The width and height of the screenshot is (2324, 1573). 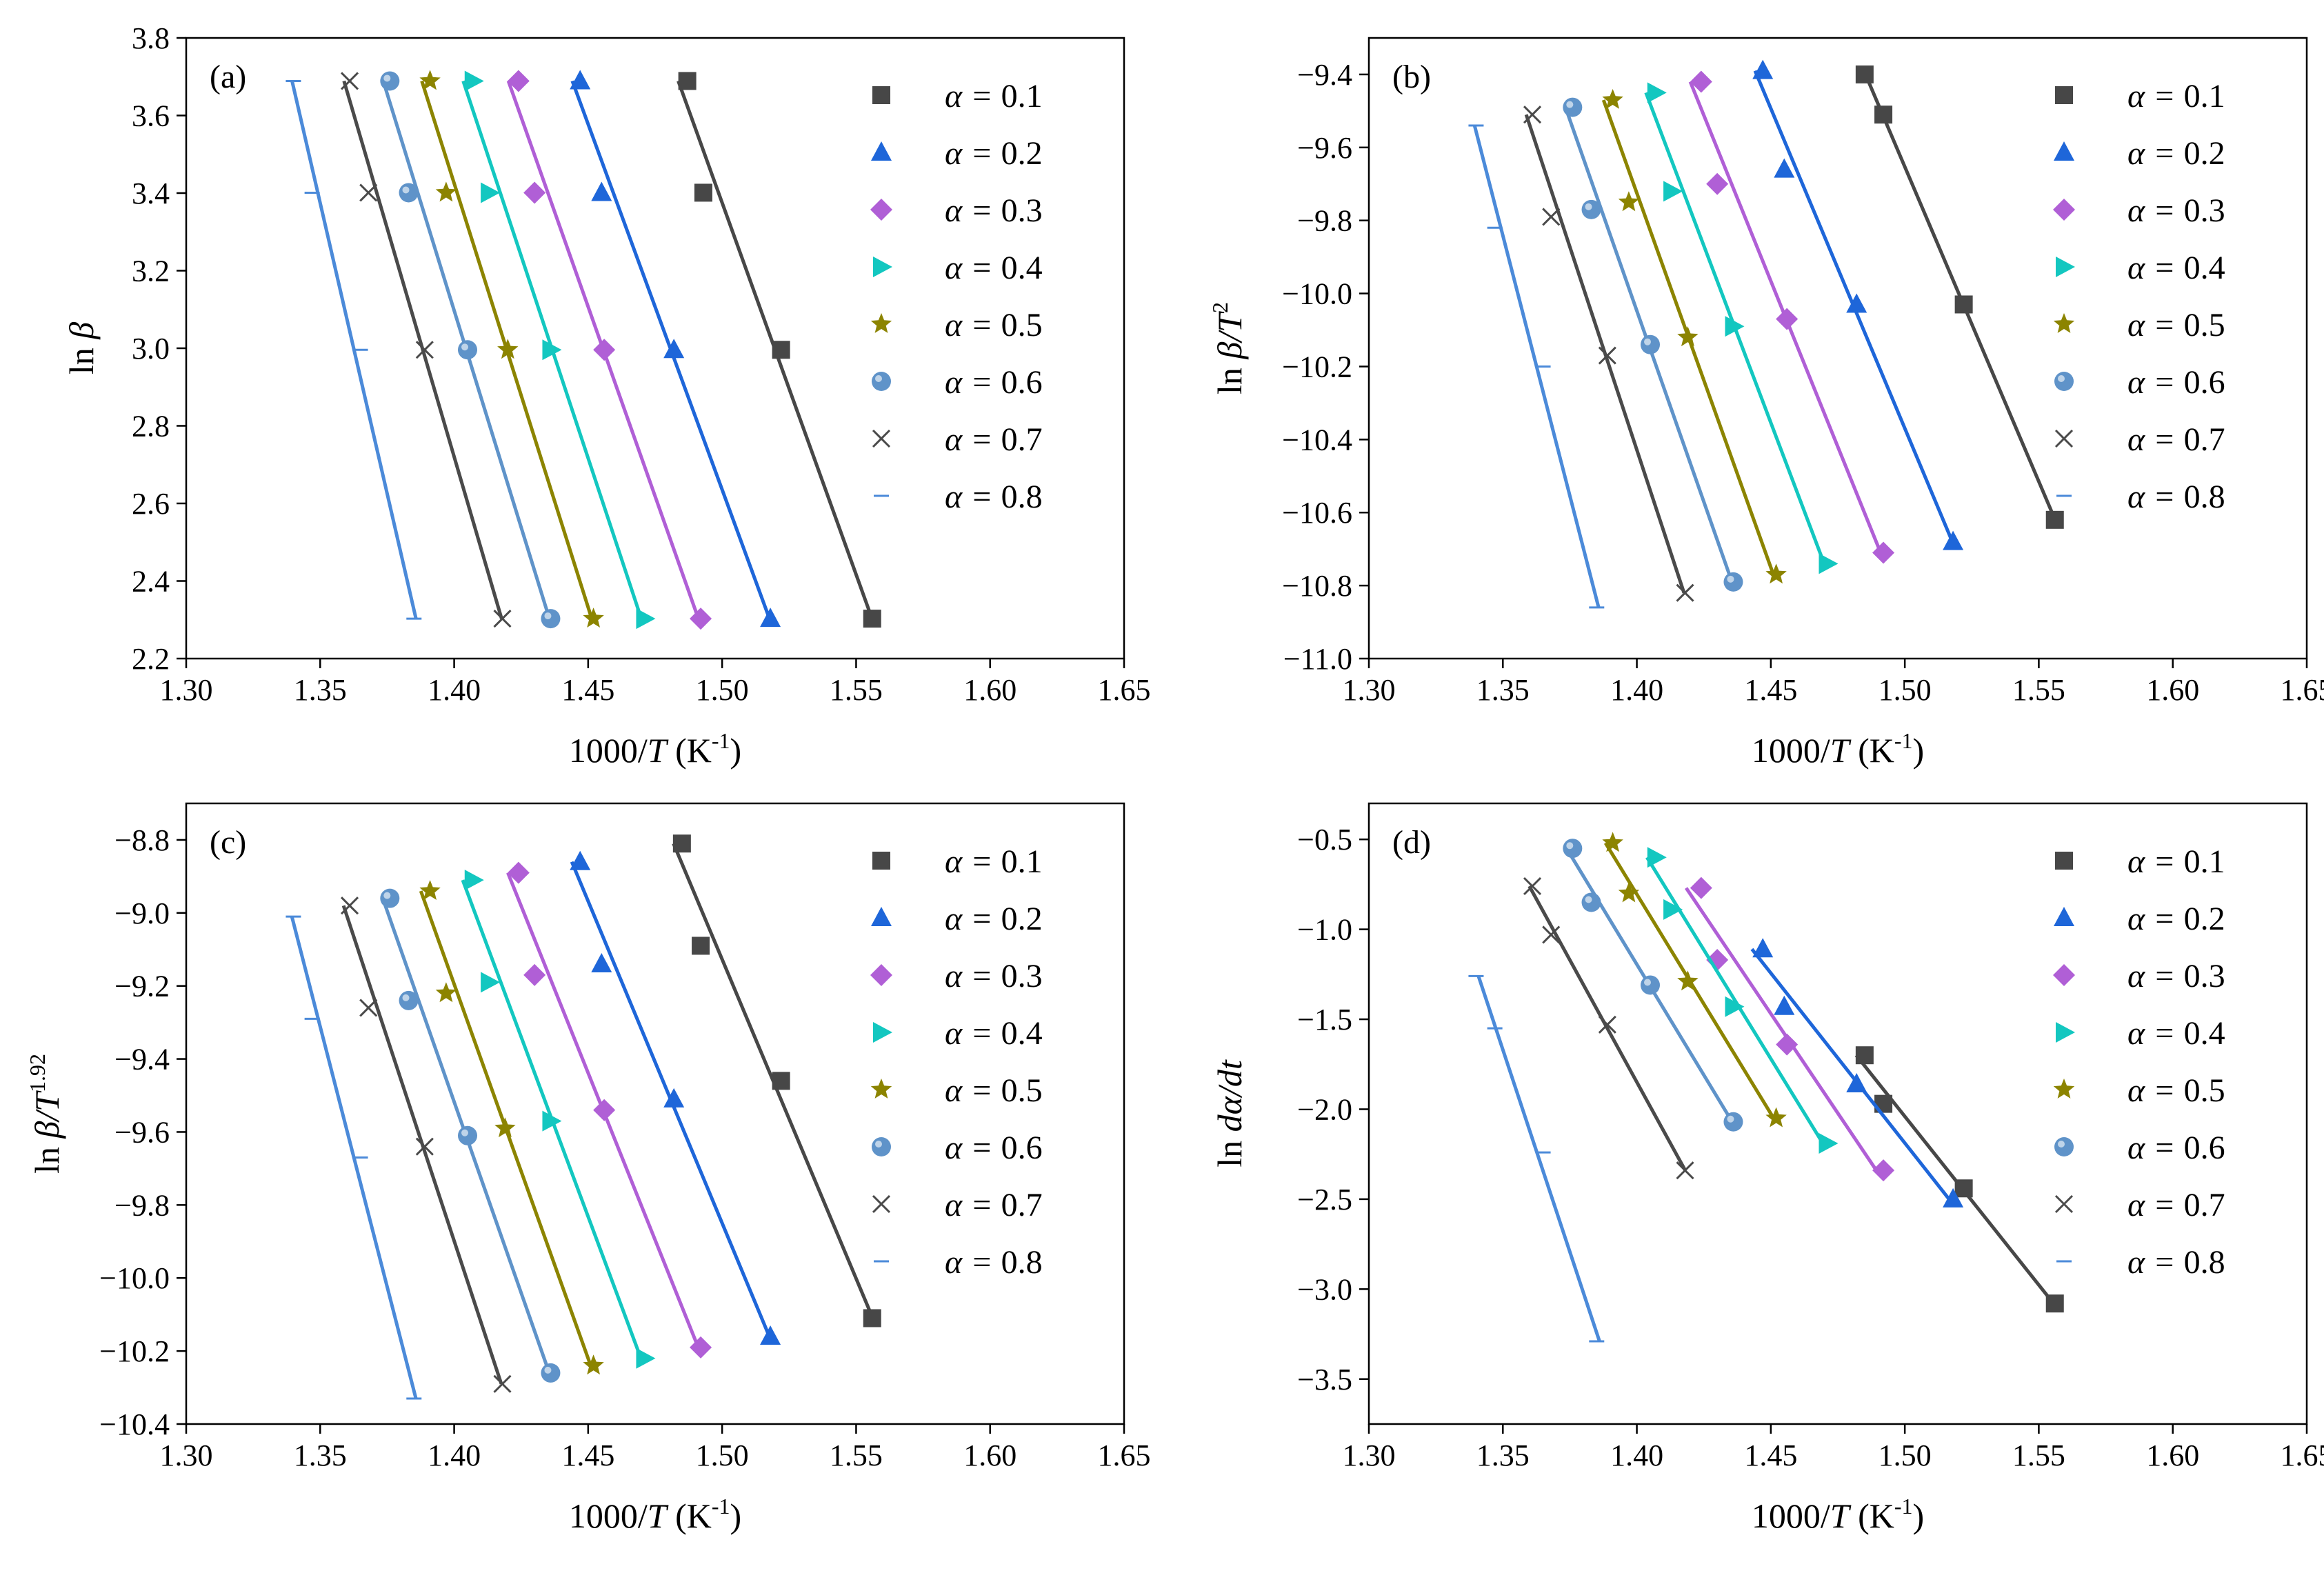 I want to click on x-tick-label: 1.65, so click(x=1124, y=1455).